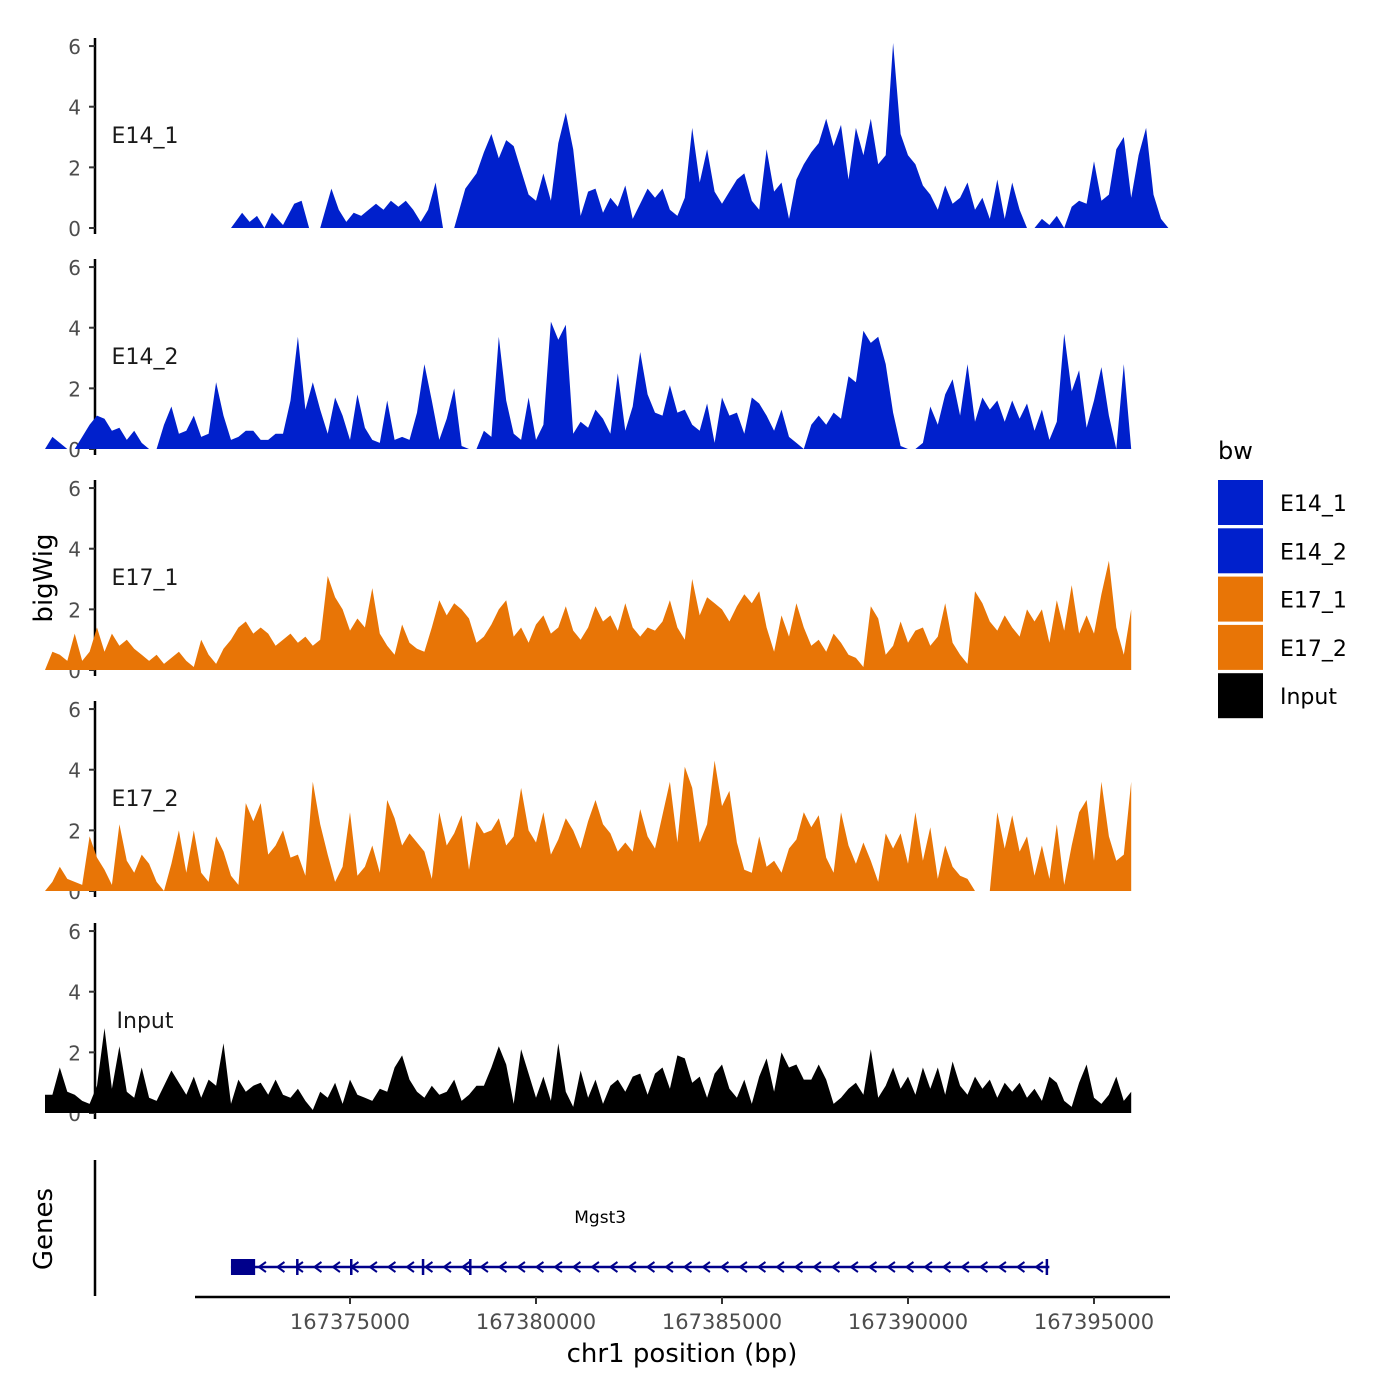 The height and width of the screenshot is (1400, 1400). I want to click on legend-label: E17_2, so click(1313, 649).